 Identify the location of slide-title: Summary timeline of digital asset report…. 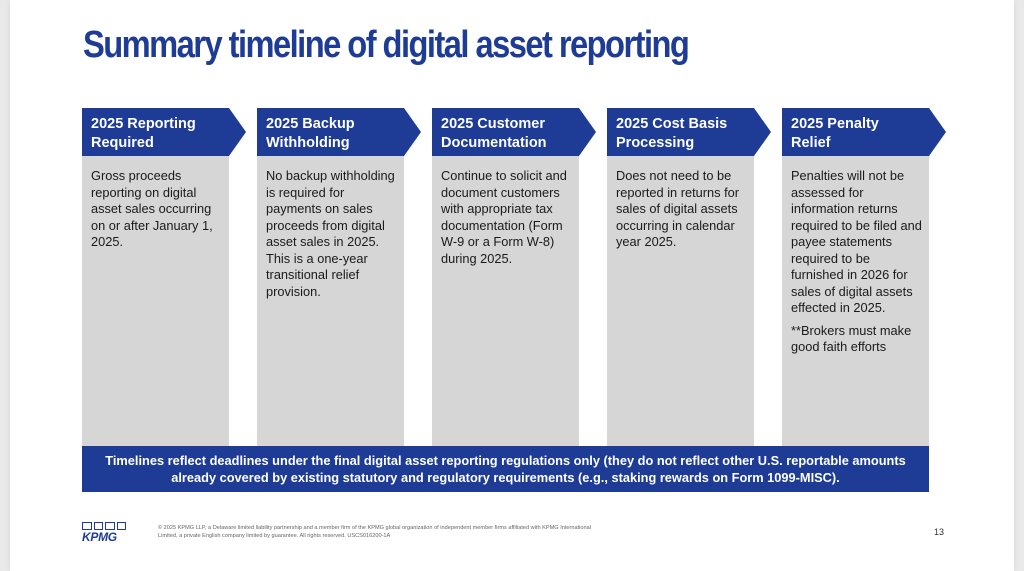
(386, 45).